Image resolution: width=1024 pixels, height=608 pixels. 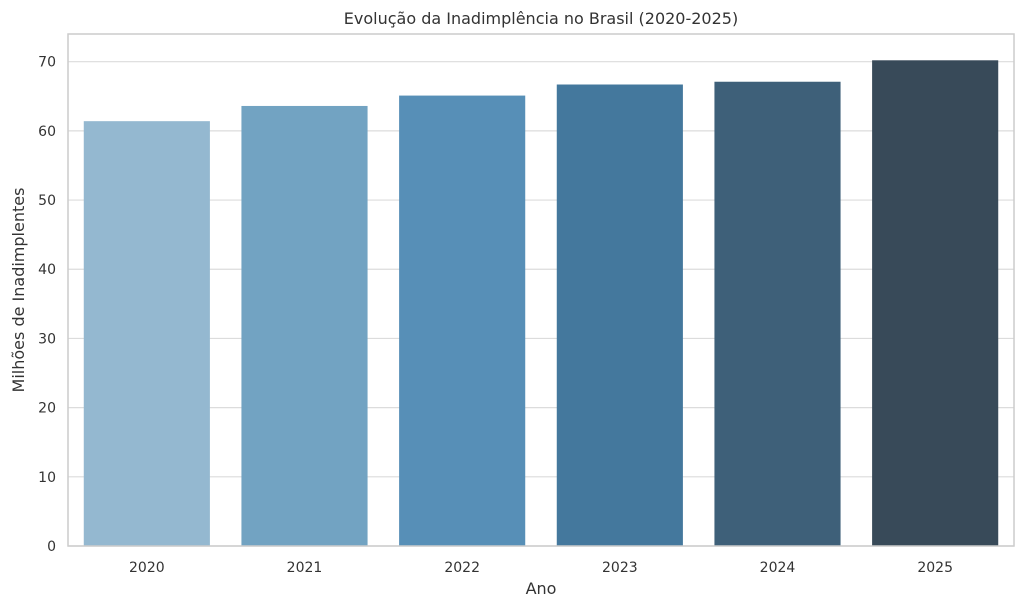 What do you see at coordinates (47, 305) in the screenshot?
I see `y-tick-labels: 0 10 20 30 40 50 60 70` at bounding box center [47, 305].